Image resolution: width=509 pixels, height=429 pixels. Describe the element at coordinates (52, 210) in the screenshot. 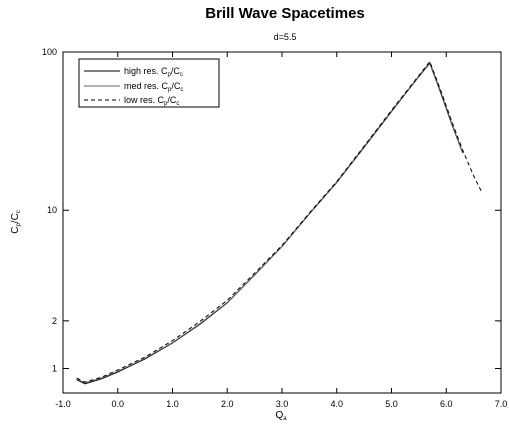

I see `y-tick-label: 10` at that location.